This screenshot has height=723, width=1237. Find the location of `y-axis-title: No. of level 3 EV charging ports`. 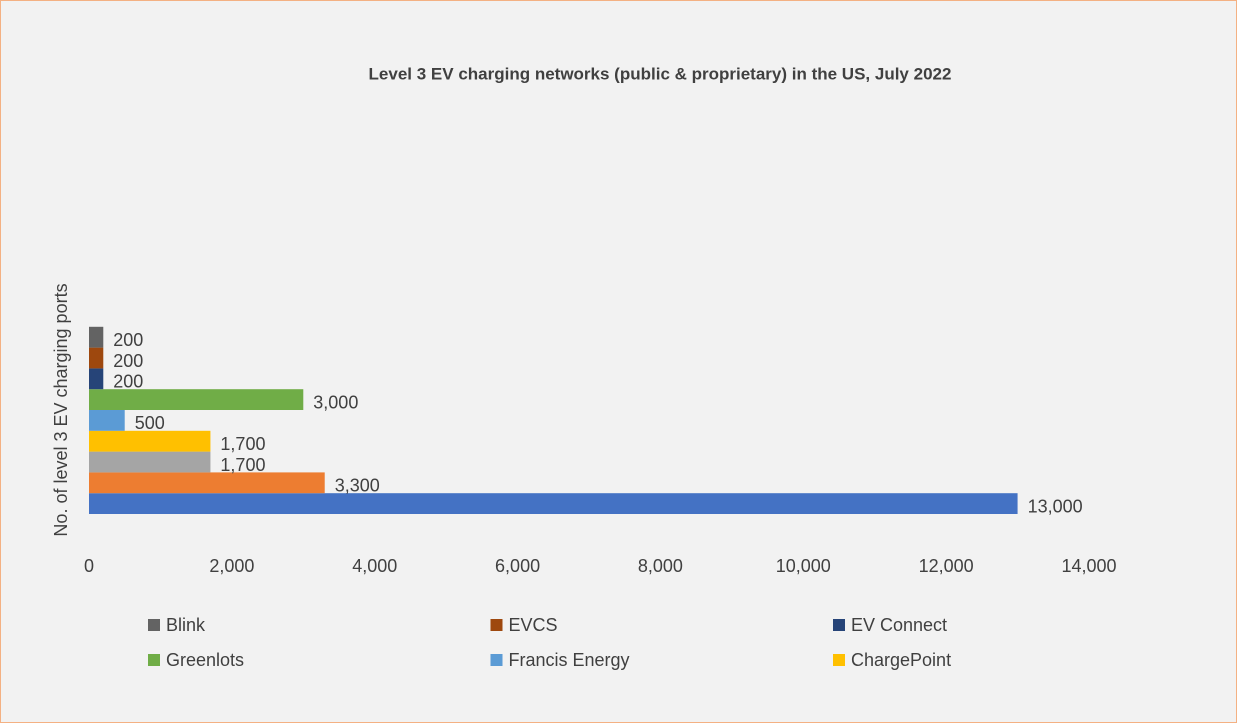

y-axis-title: No. of level 3 EV charging ports is located at coordinates (61, 409).